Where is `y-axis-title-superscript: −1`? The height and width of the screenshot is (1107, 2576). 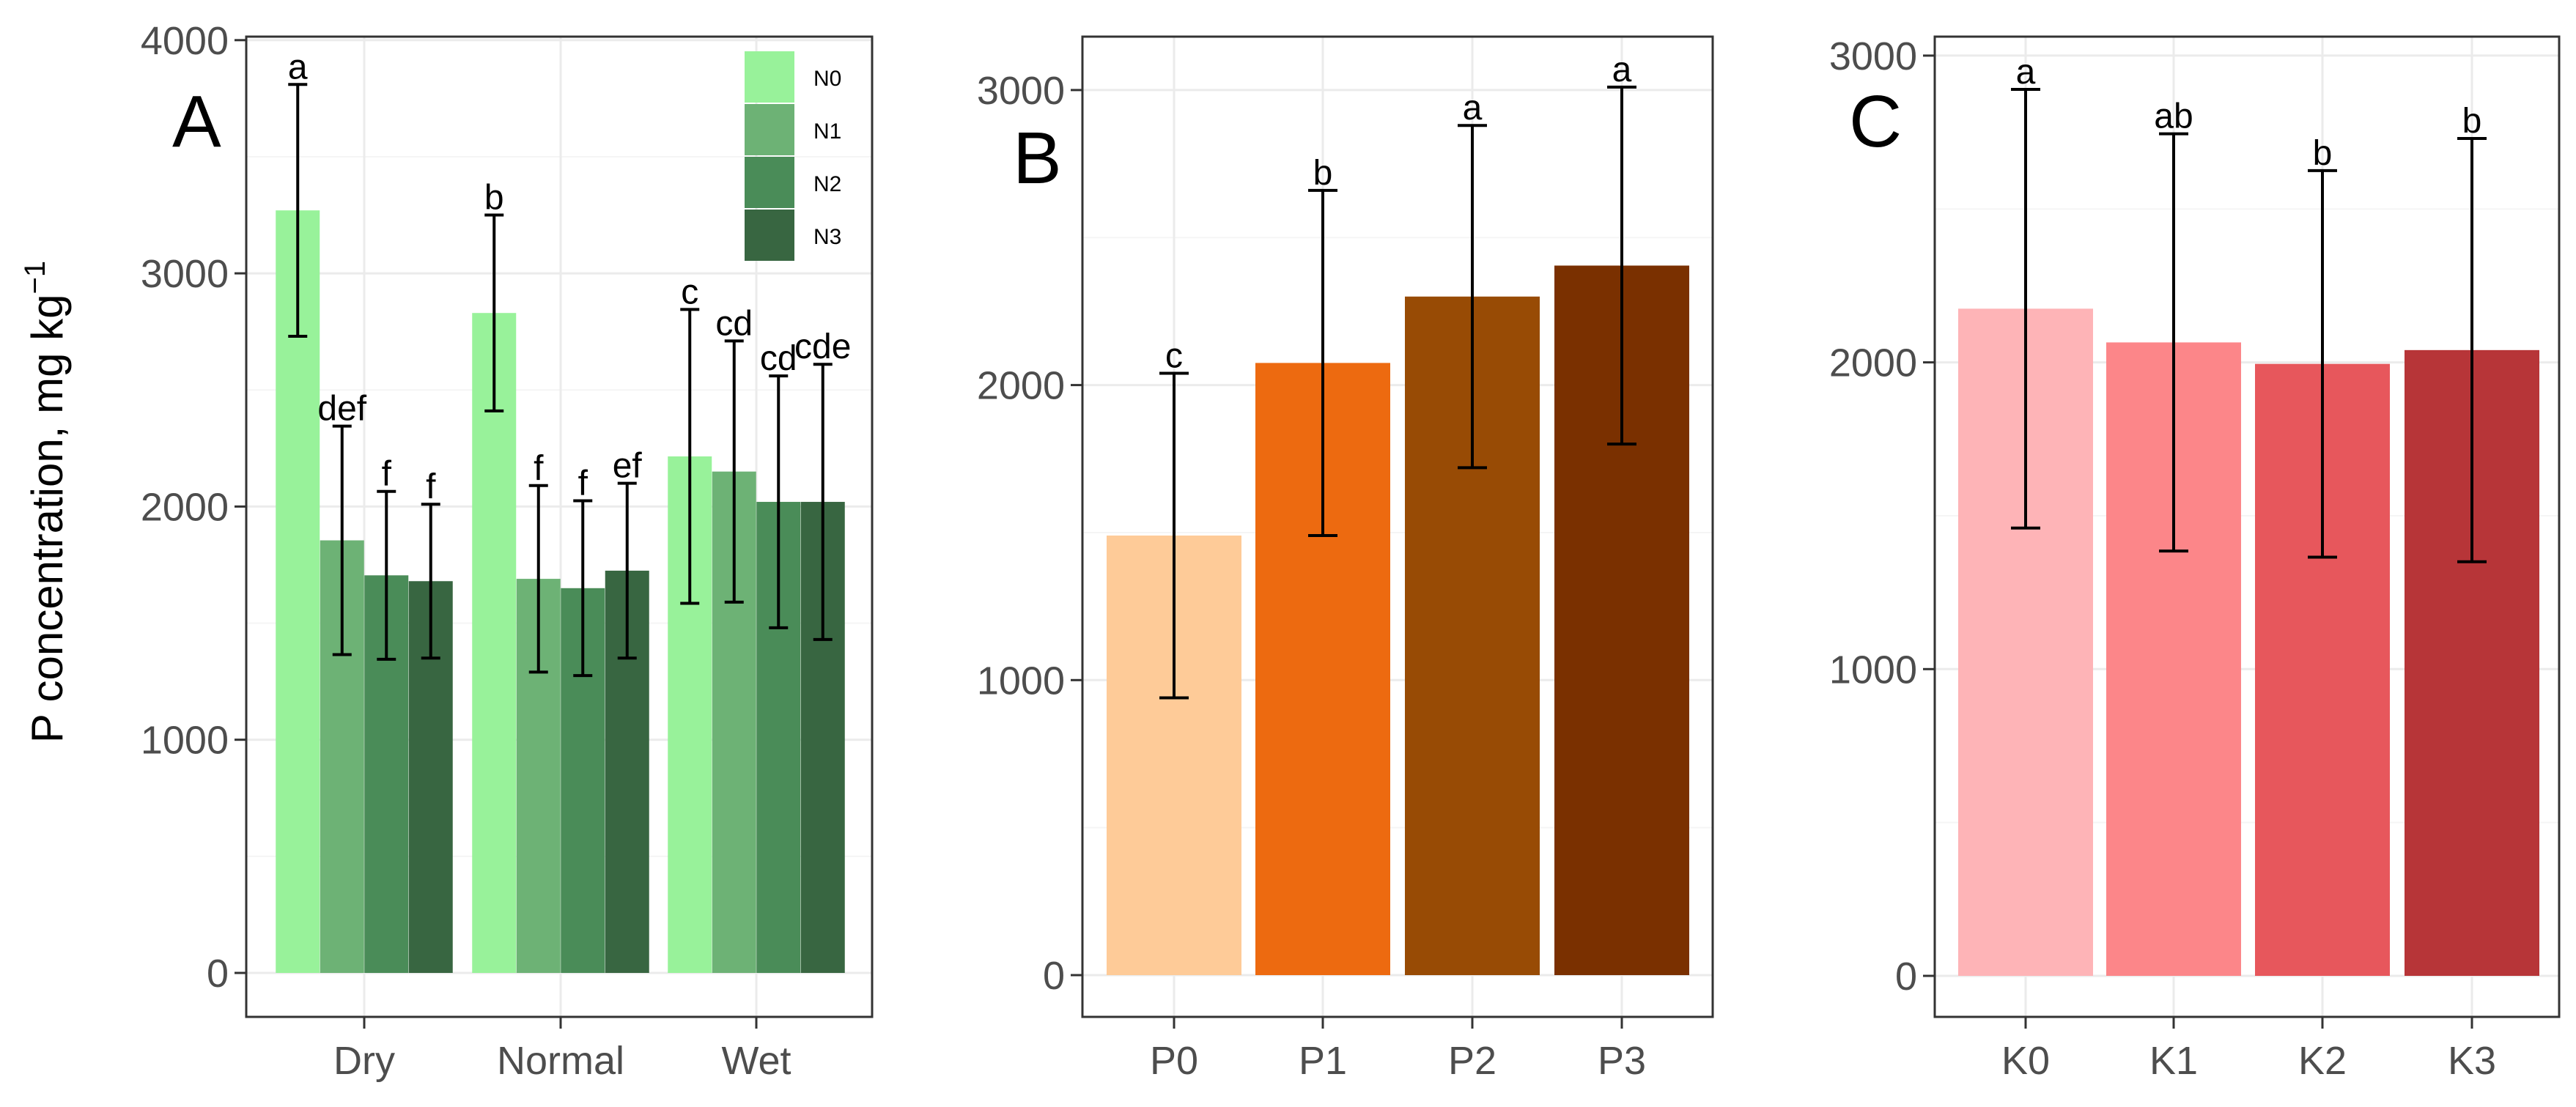
y-axis-title-superscript: −1 is located at coordinates (35, 278).